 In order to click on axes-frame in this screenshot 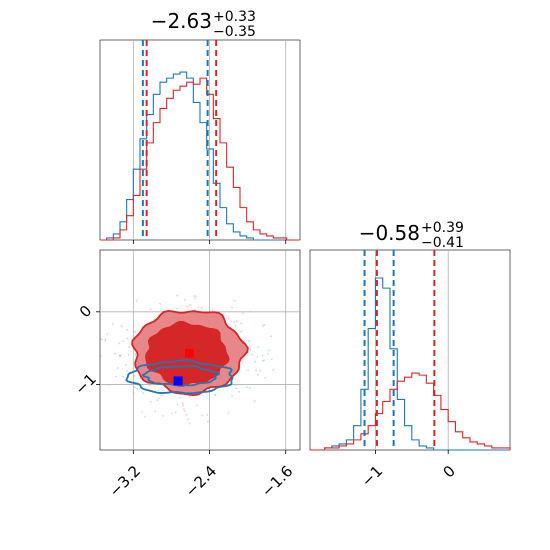, I will do `click(410, 350)`.